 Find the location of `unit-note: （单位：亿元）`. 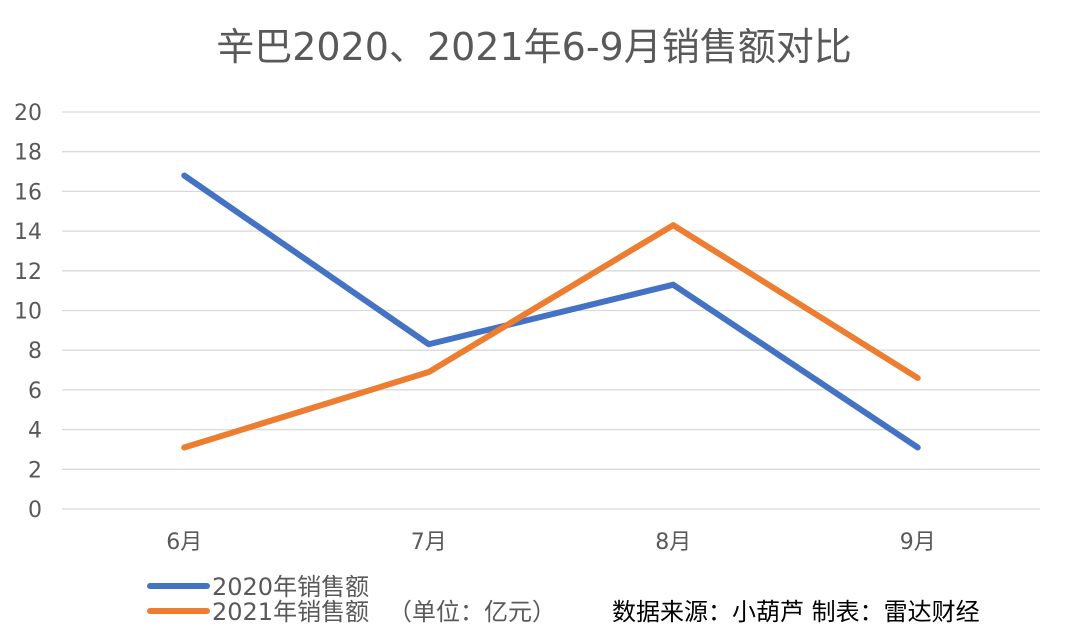

unit-note: （单位：亿元） is located at coordinates (472, 612).